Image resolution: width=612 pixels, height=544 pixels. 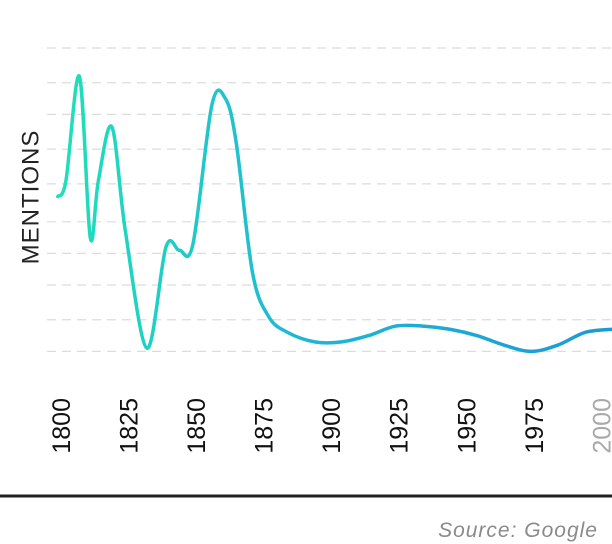 What do you see at coordinates (400, 426) in the screenshot?
I see `x-tick-label-1925: 1925` at bounding box center [400, 426].